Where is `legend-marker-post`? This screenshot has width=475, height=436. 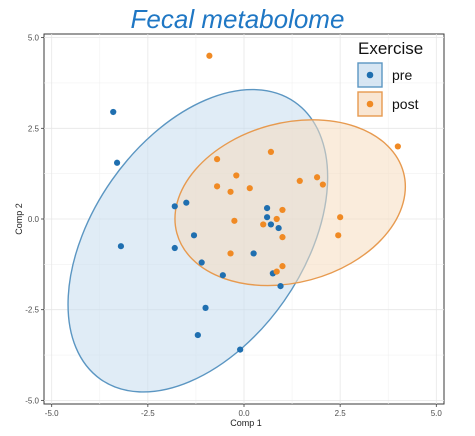 legend-marker-post is located at coordinates (370, 104).